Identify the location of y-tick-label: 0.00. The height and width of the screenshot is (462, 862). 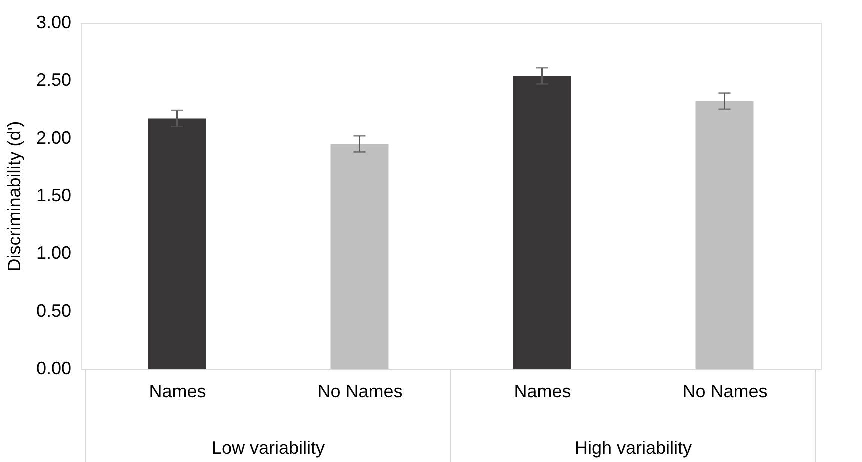
(54, 368).